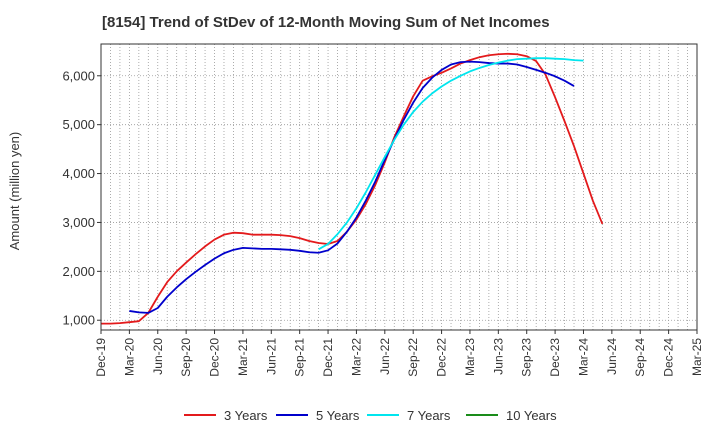 The width and height of the screenshot is (720, 440). I want to click on x-tick-label: Jun-24, so click(612, 356).